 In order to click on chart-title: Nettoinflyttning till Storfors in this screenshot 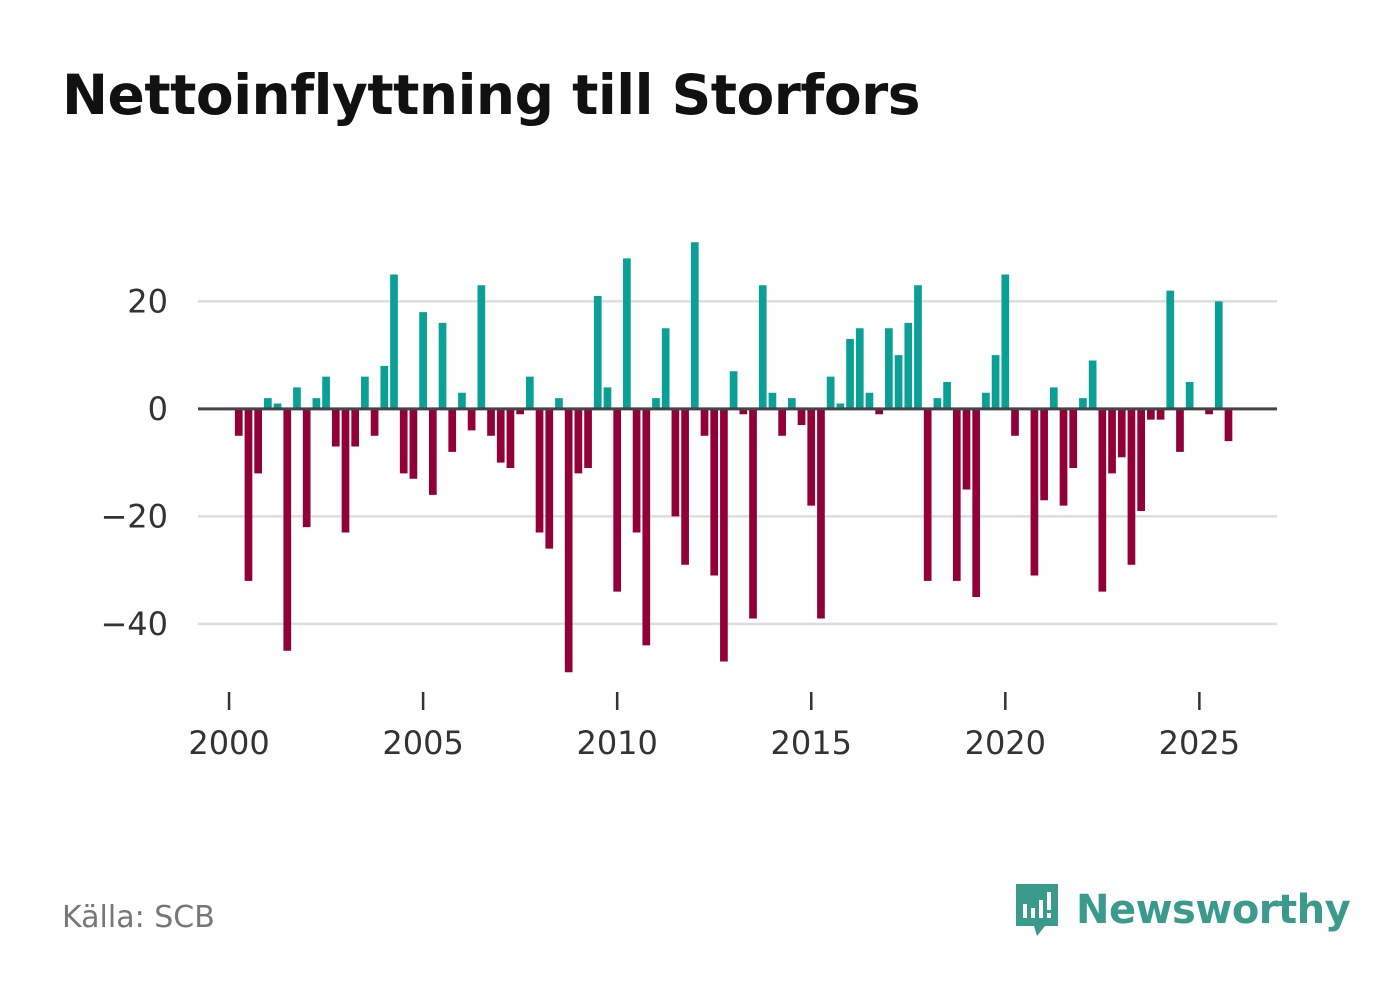, I will do `click(491, 95)`.